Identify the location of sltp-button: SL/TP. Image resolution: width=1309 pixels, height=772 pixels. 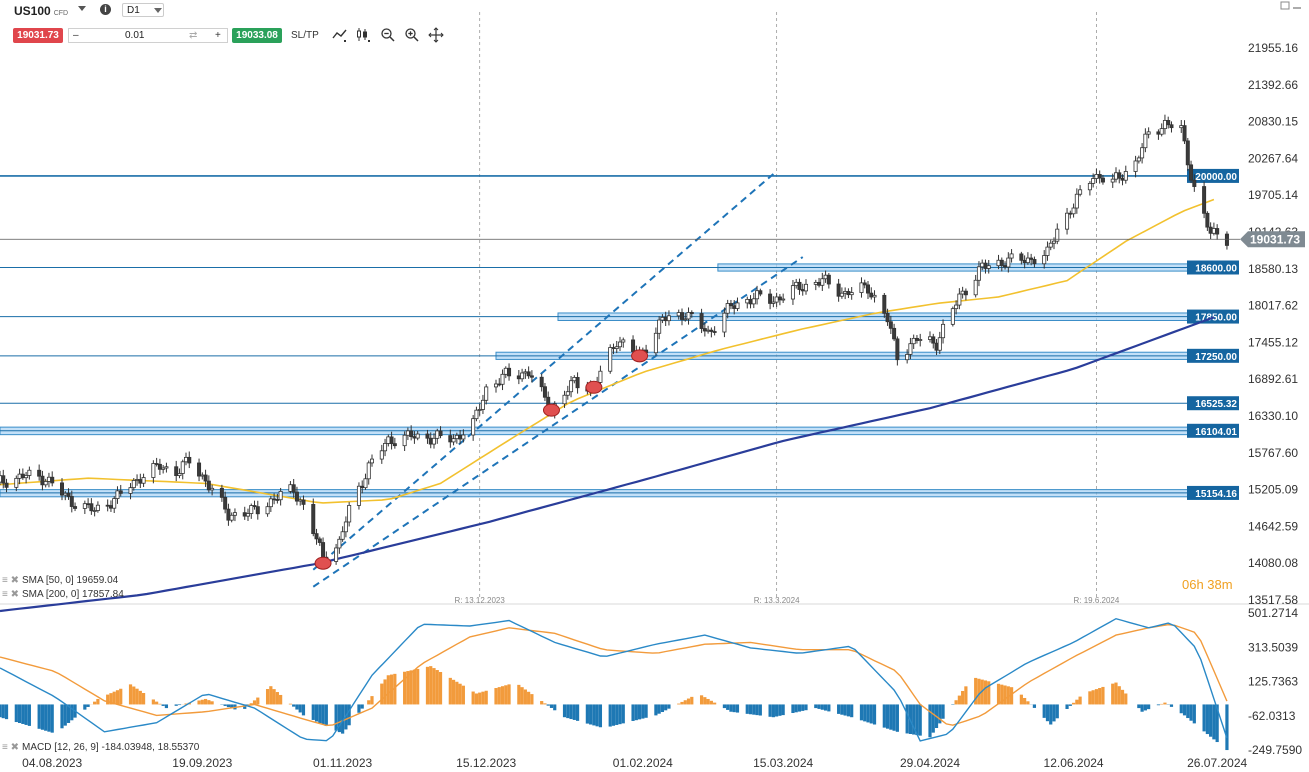
(305, 35).